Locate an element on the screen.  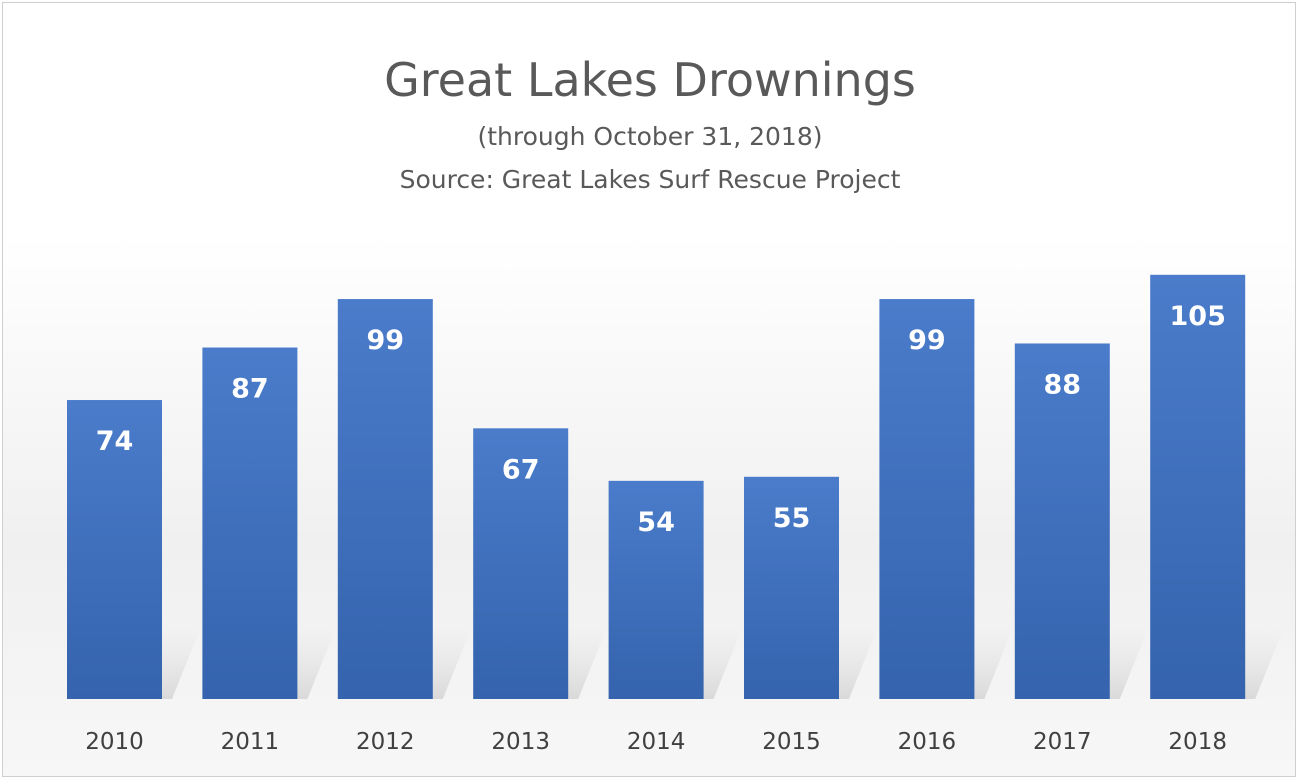
x-tick-label-2011: 2011 is located at coordinates (250, 742).